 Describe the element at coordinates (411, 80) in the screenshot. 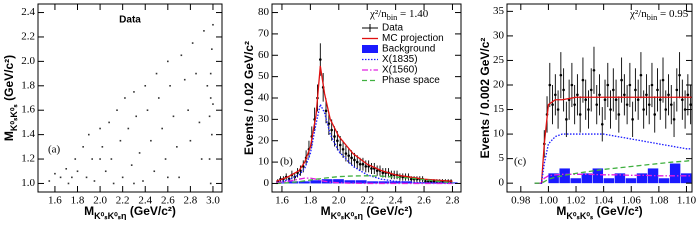

I see `legend-label: Phase space` at that location.